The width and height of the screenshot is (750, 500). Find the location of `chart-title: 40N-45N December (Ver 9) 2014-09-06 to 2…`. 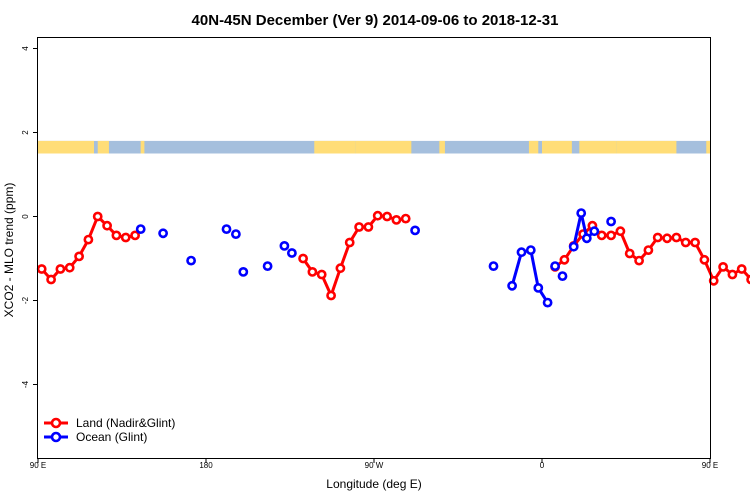

chart-title: 40N-45N December (Ver 9) 2014-09-06 to 2… is located at coordinates (375, 20).